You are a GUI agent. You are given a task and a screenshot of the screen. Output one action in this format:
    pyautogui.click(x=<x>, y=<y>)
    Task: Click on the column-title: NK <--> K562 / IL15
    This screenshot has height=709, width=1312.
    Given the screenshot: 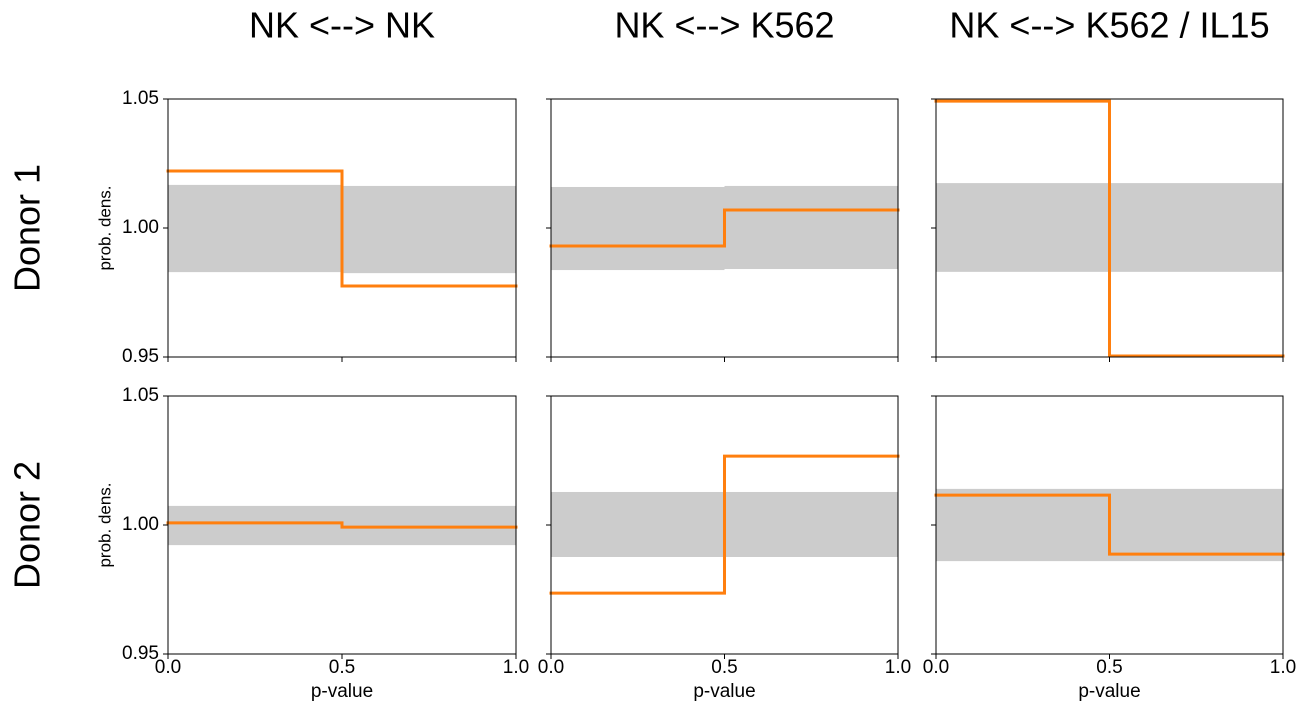 What is the action you would take?
    pyautogui.click(x=1109, y=25)
    